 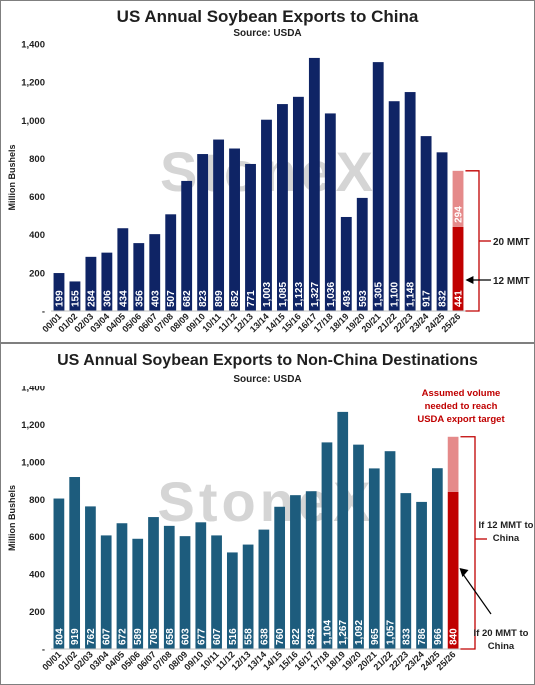 I want to click on bar-value-label: 762, so click(x=91, y=636).